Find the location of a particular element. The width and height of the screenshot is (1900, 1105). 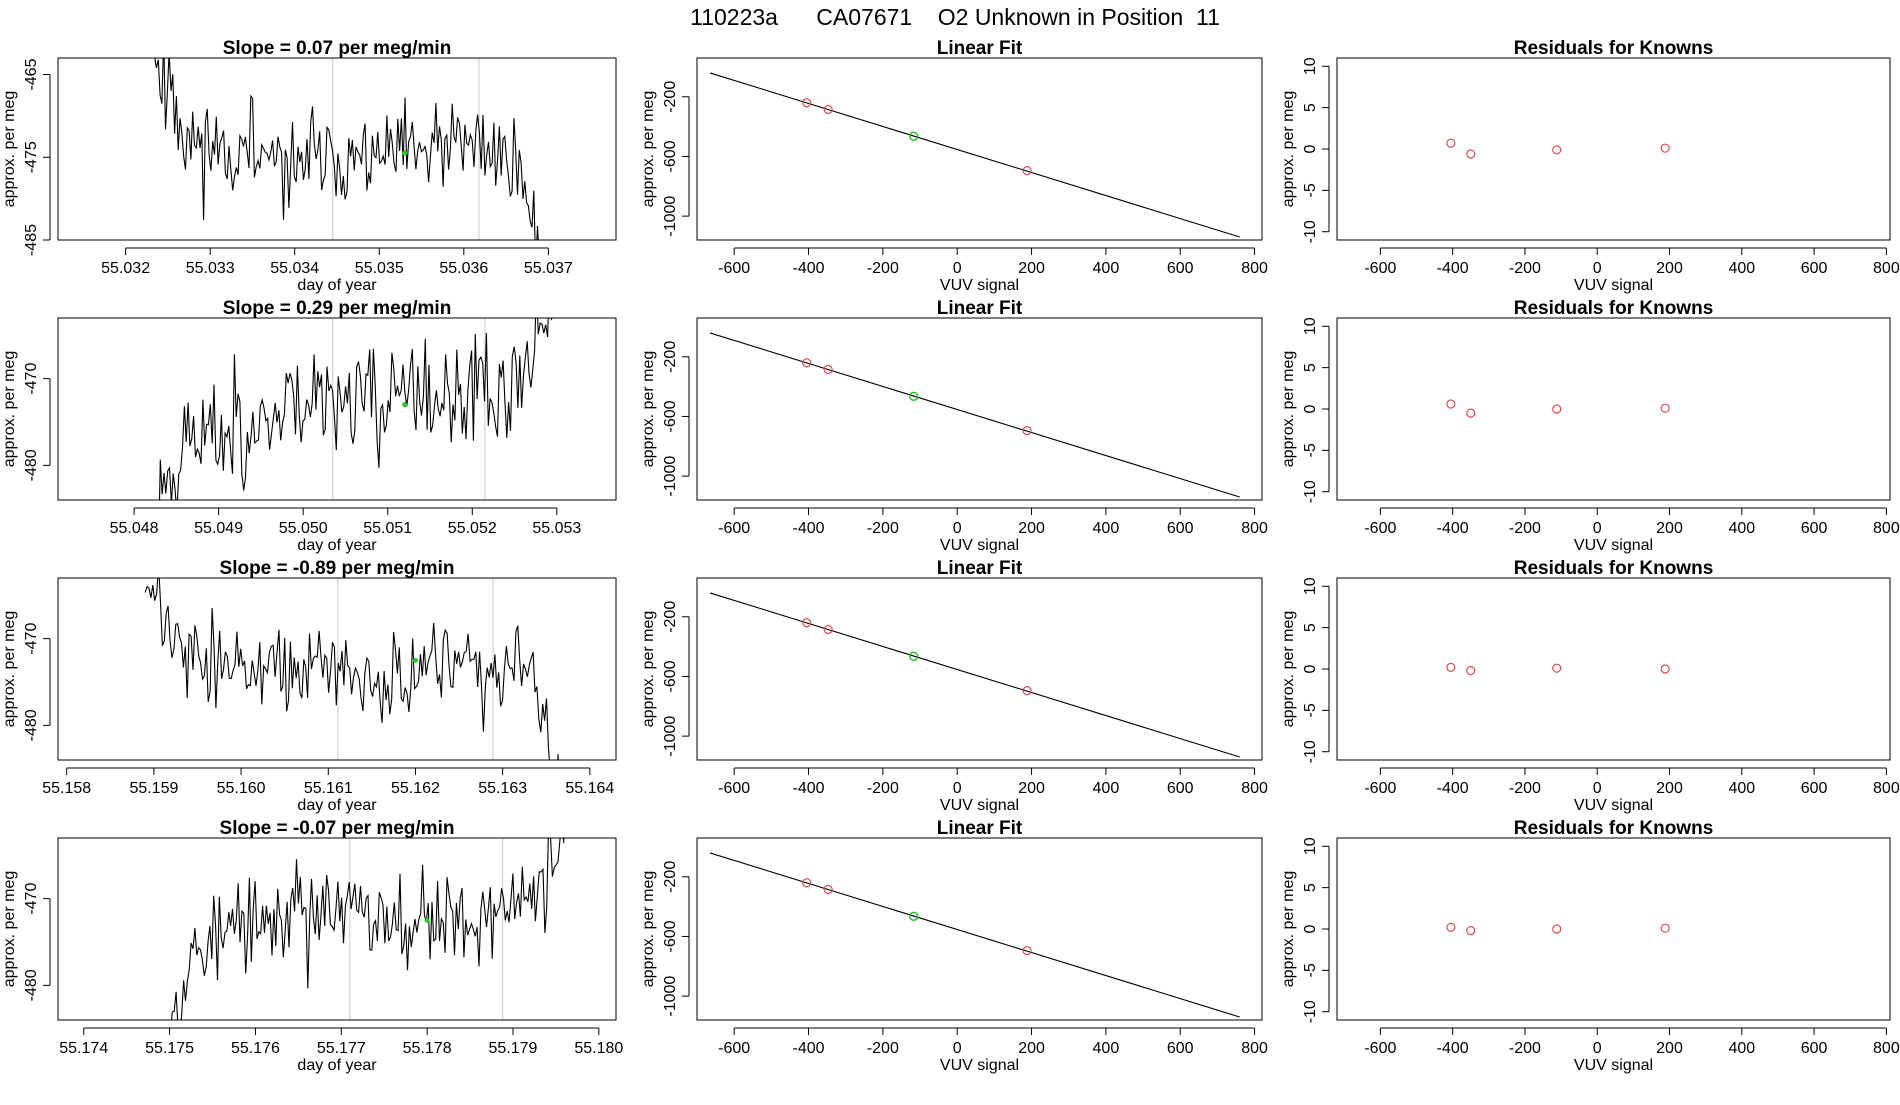

x-tick-label: 55.164 is located at coordinates (589, 788).